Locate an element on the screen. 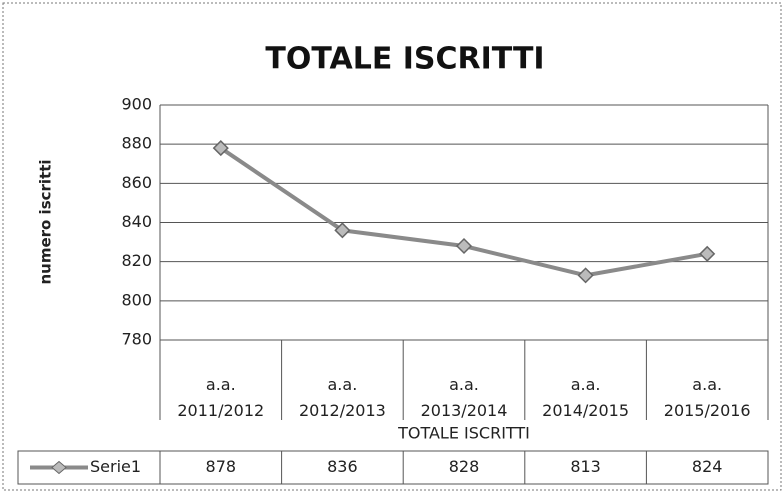 The height and width of the screenshot is (493, 784). y-tick-label: 780 is located at coordinates (136, 339).